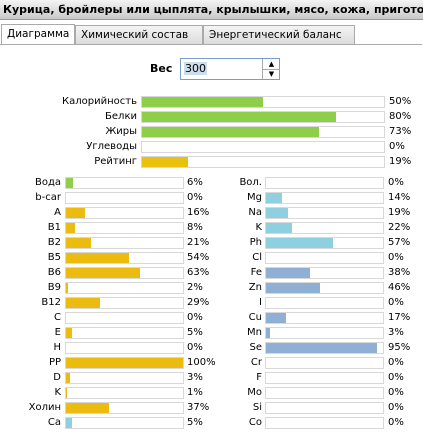 Image resolution: width=423 pixels, height=443 pixels. Describe the element at coordinates (51, 302) in the screenshot. I see `row-label: B12` at that location.